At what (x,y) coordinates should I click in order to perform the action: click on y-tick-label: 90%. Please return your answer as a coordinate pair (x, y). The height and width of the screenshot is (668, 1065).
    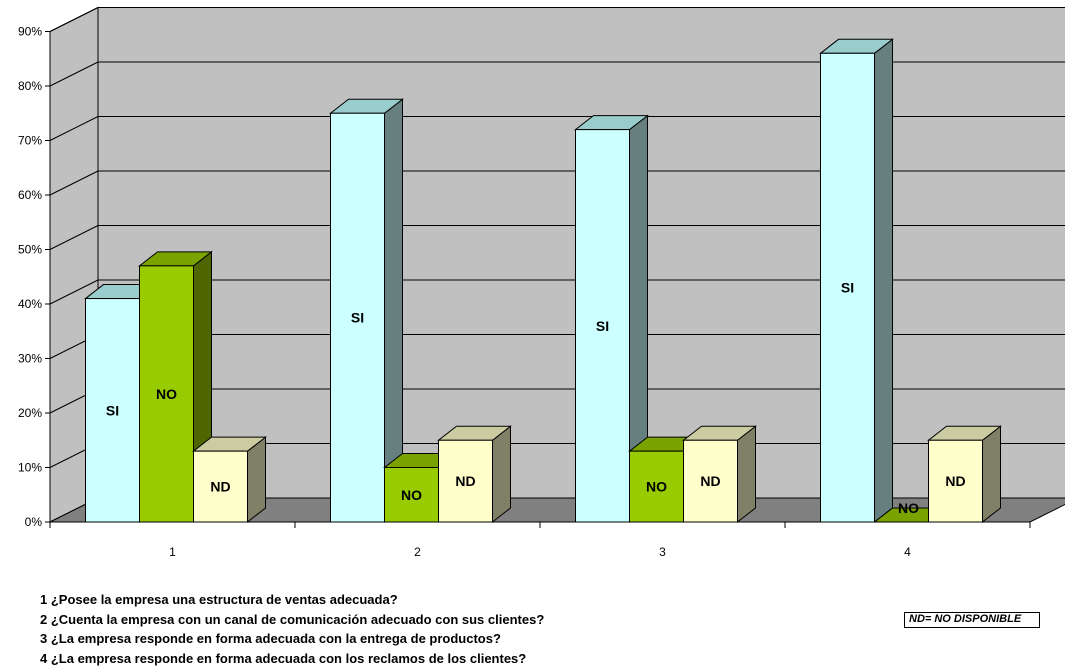
    Looking at the image, I should click on (30, 32).